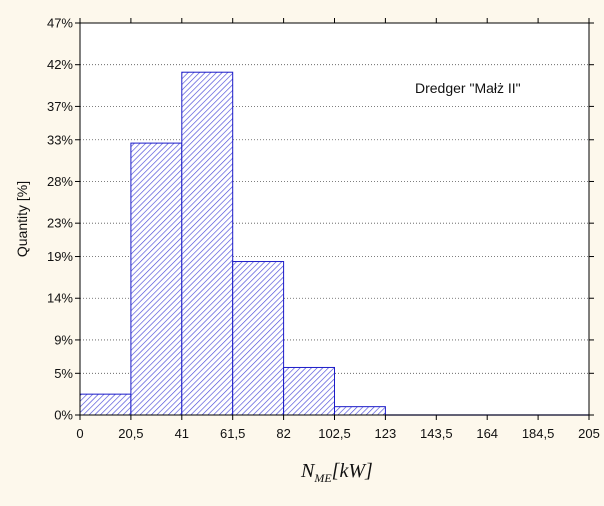 Image resolution: width=604 pixels, height=506 pixels. What do you see at coordinates (79, 433) in the screenshot?
I see `x-tick-label: 0` at bounding box center [79, 433].